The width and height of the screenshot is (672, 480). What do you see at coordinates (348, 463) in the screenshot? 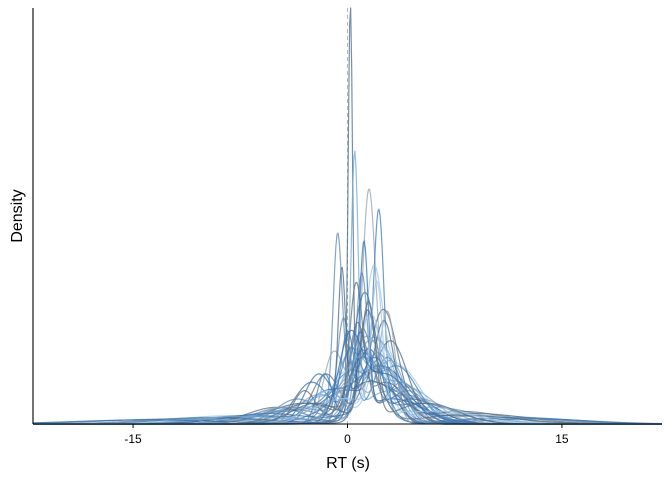
I see `x-axis-title: RT (s)` at bounding box center [348, 463].